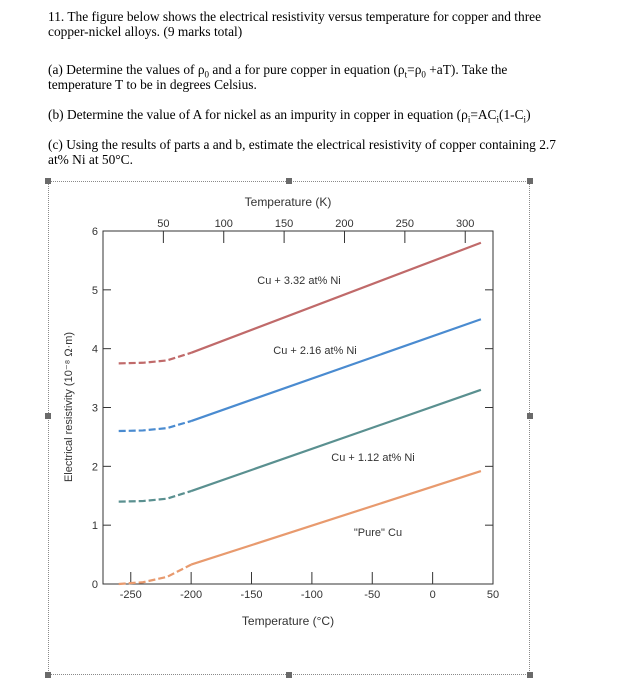 The image size is (624, 696). Describe the element at coordinates (123, 69) in the screenshot. I see `part-a-prefix: (a) Determine the values of` at that location.